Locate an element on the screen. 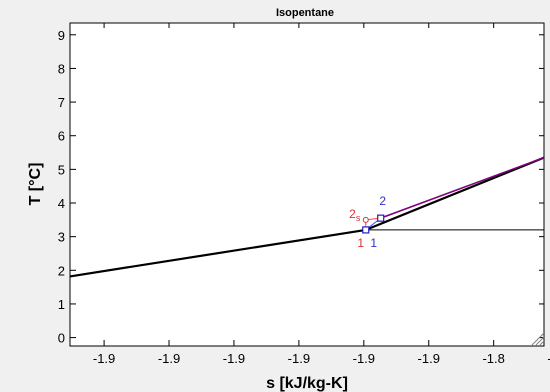  y-tick-label: 5 is located at coordinates (61, 169).